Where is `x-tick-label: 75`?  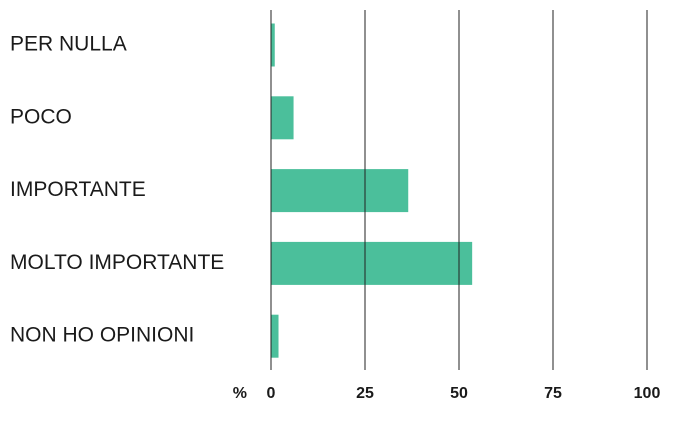 x-tick-label: 75 is located at coordinates (553, 393).